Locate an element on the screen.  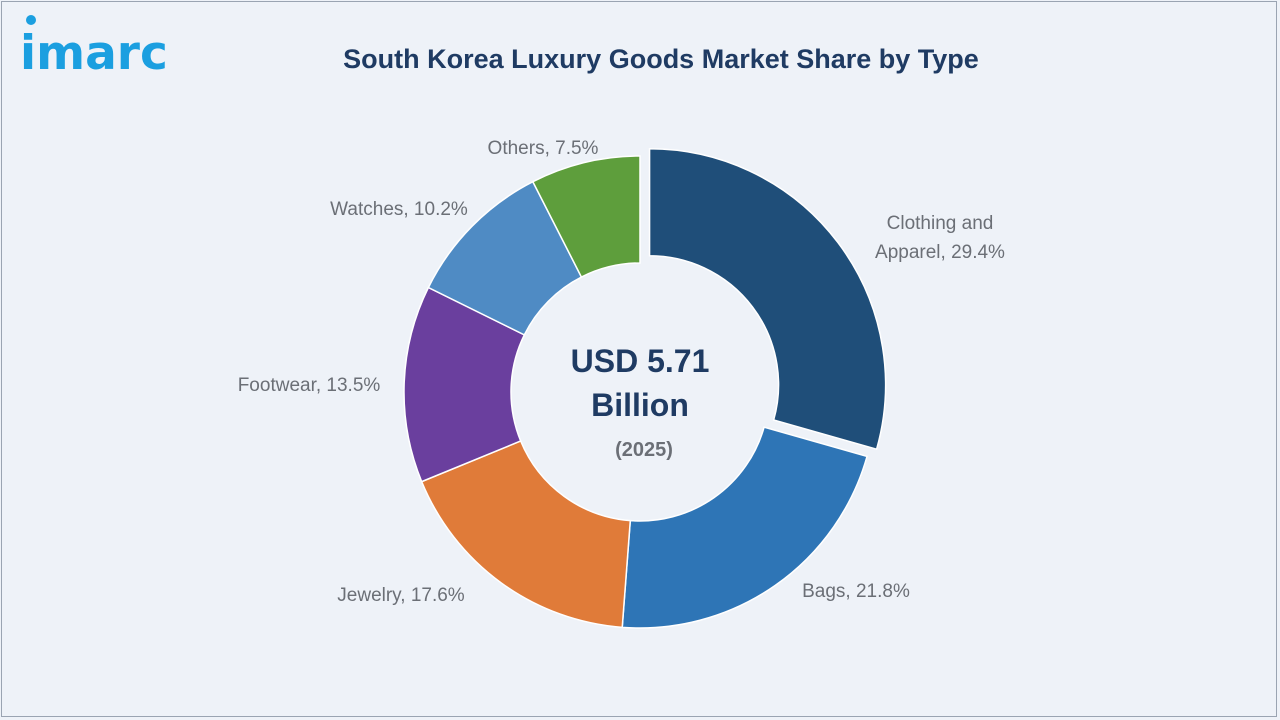
imarc-logo: imarc is located at coordinates (94, 53).